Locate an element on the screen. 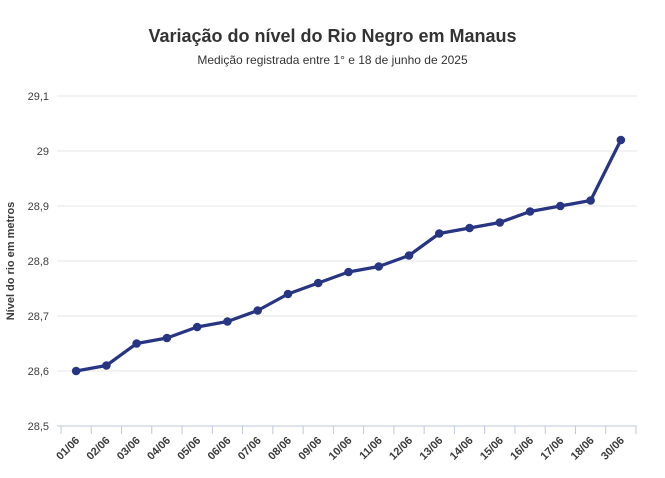  x-tick-label: 10/06 is located at coordinates (341, 449).